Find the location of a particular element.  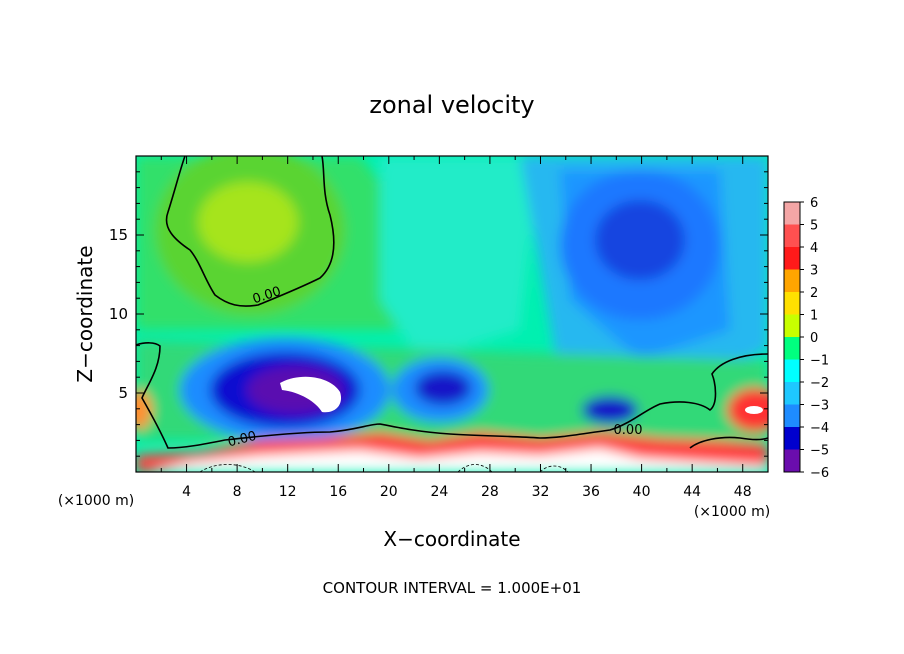

y-tick-label-15: 15 is located at coordinates (118, 235).